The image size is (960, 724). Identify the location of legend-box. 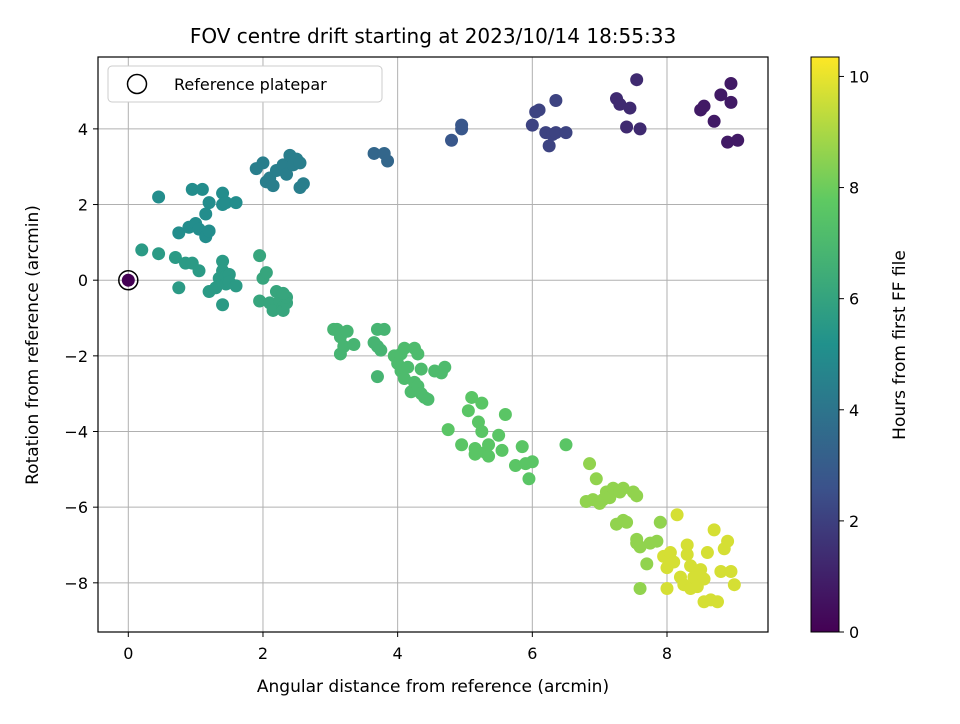
(245, 84).